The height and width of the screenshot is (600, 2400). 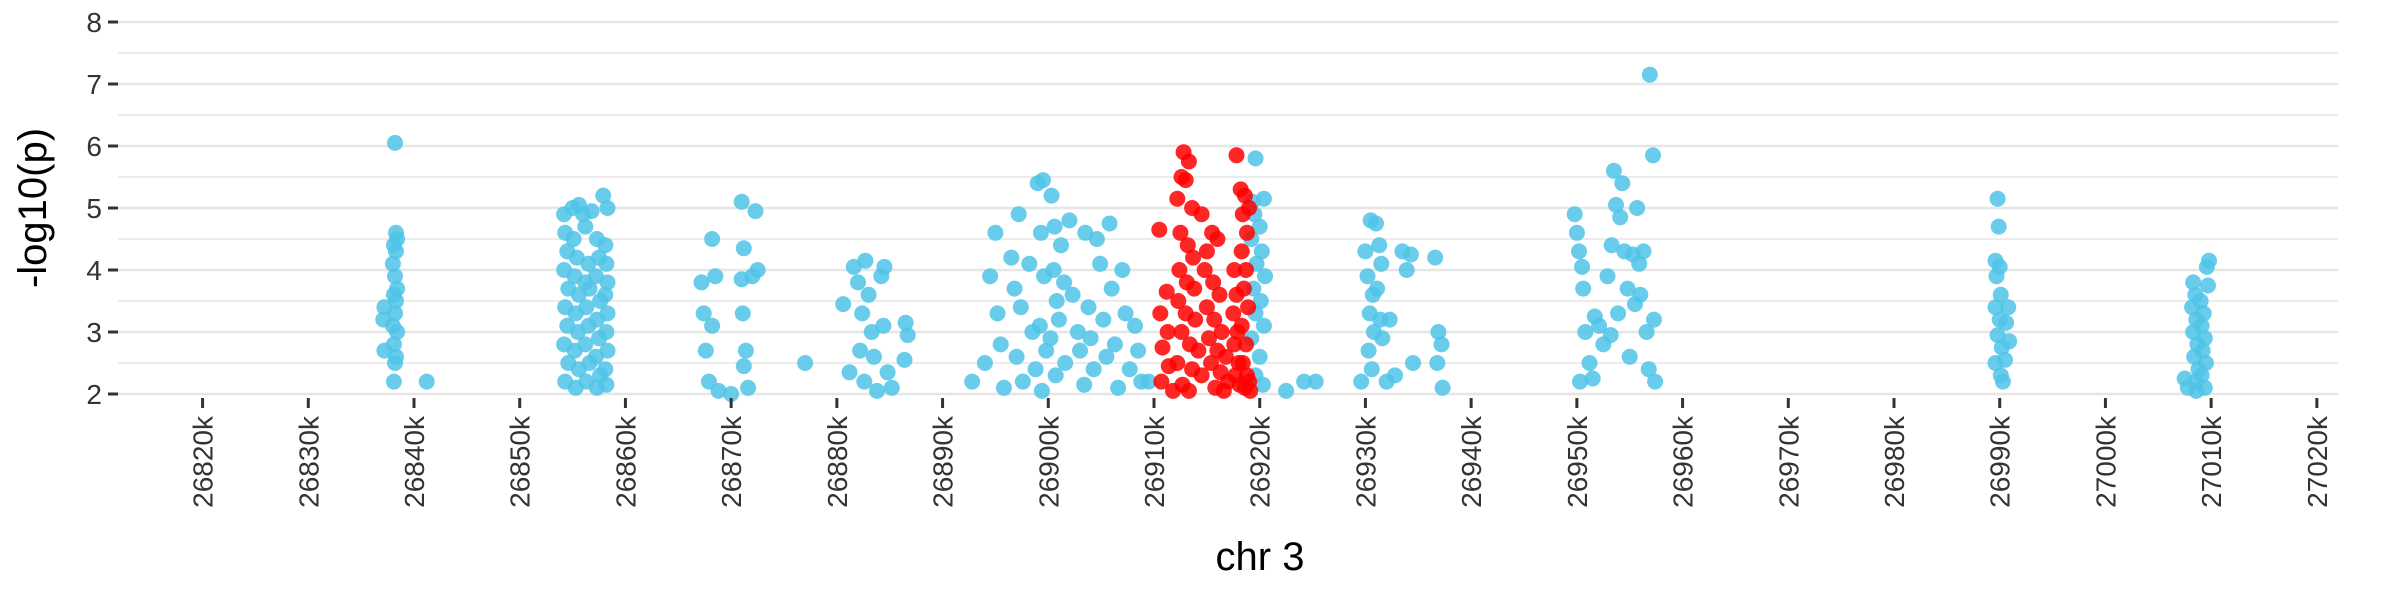 What do you see at coordinates (943, 461) in the screenshot?
I see `x-tick-label: 26890k` at bounding box center [943, 461].